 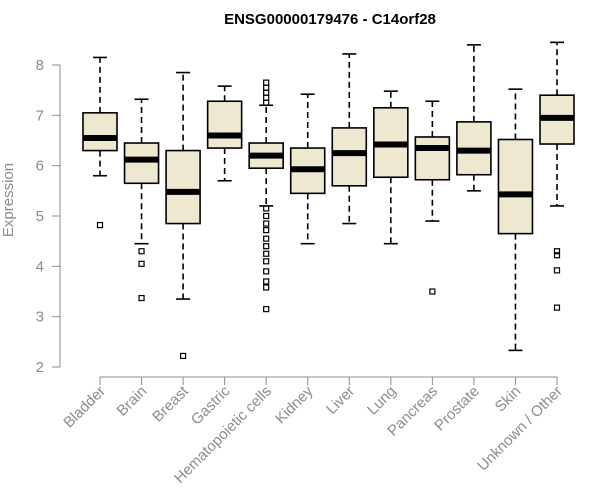 I want to click on y-tick-label: 6, so click(x=40, y=166).